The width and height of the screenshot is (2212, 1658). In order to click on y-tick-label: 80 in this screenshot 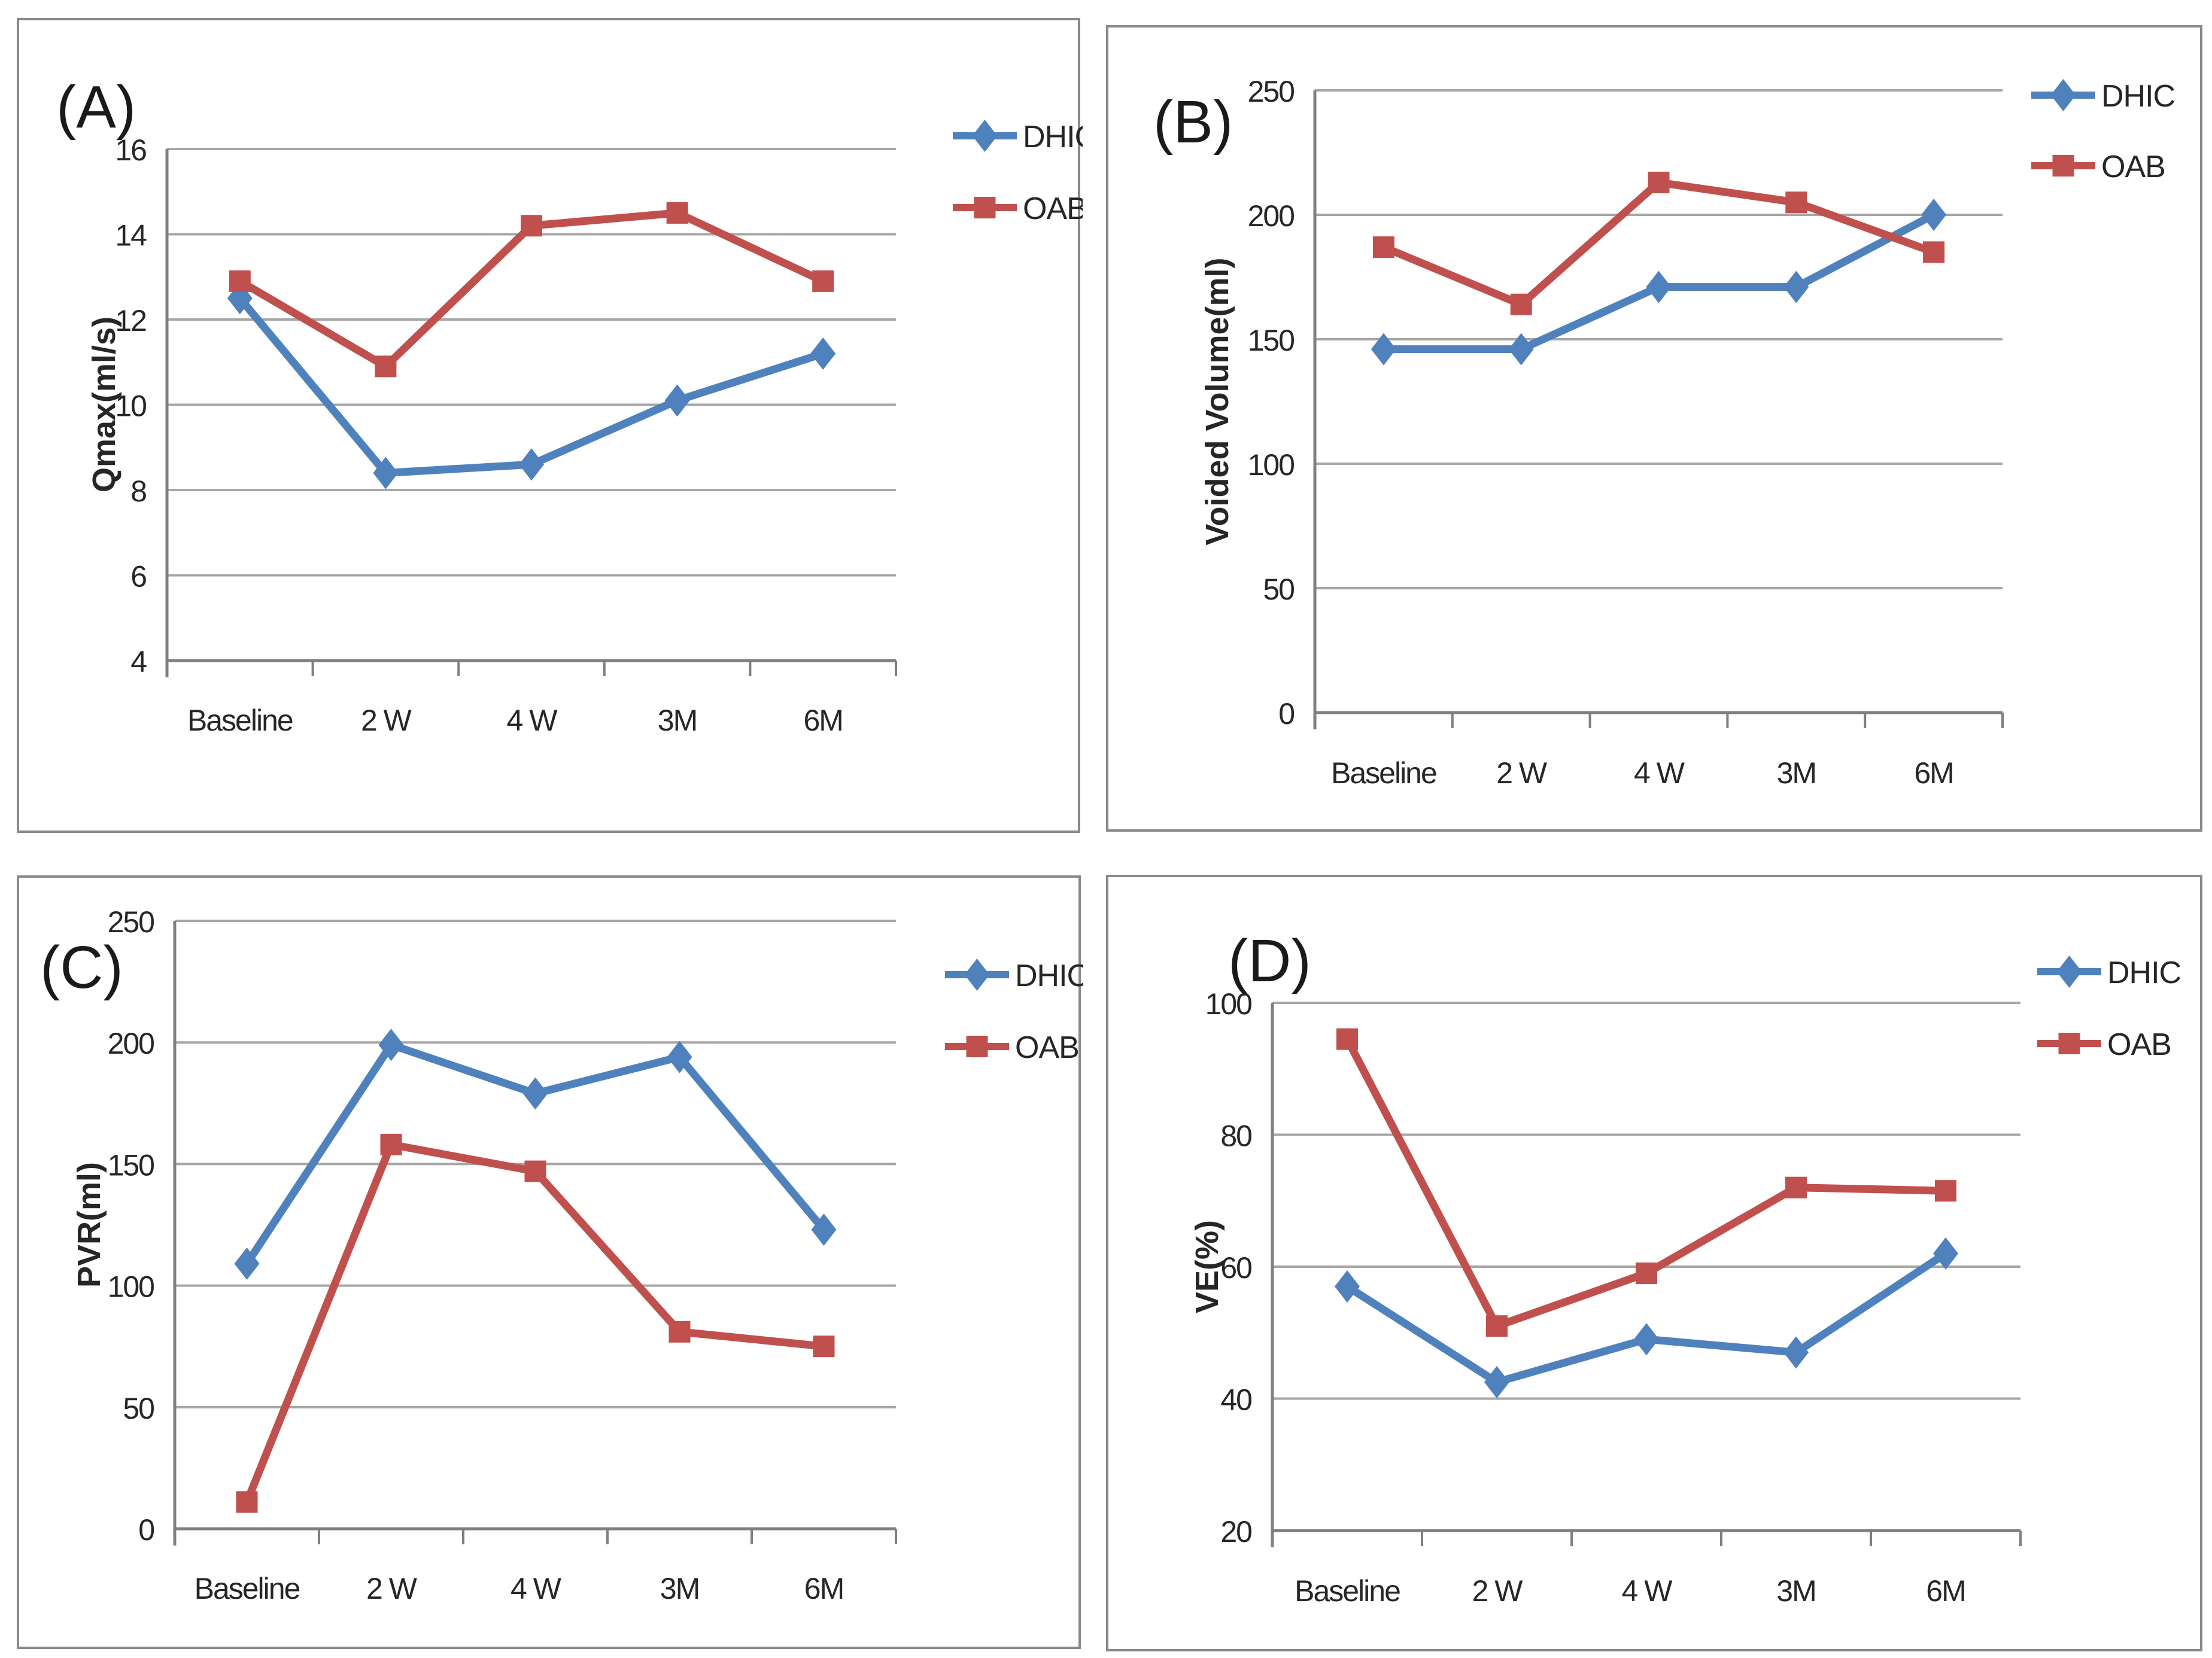, I will do `click(1236, 1136)`.